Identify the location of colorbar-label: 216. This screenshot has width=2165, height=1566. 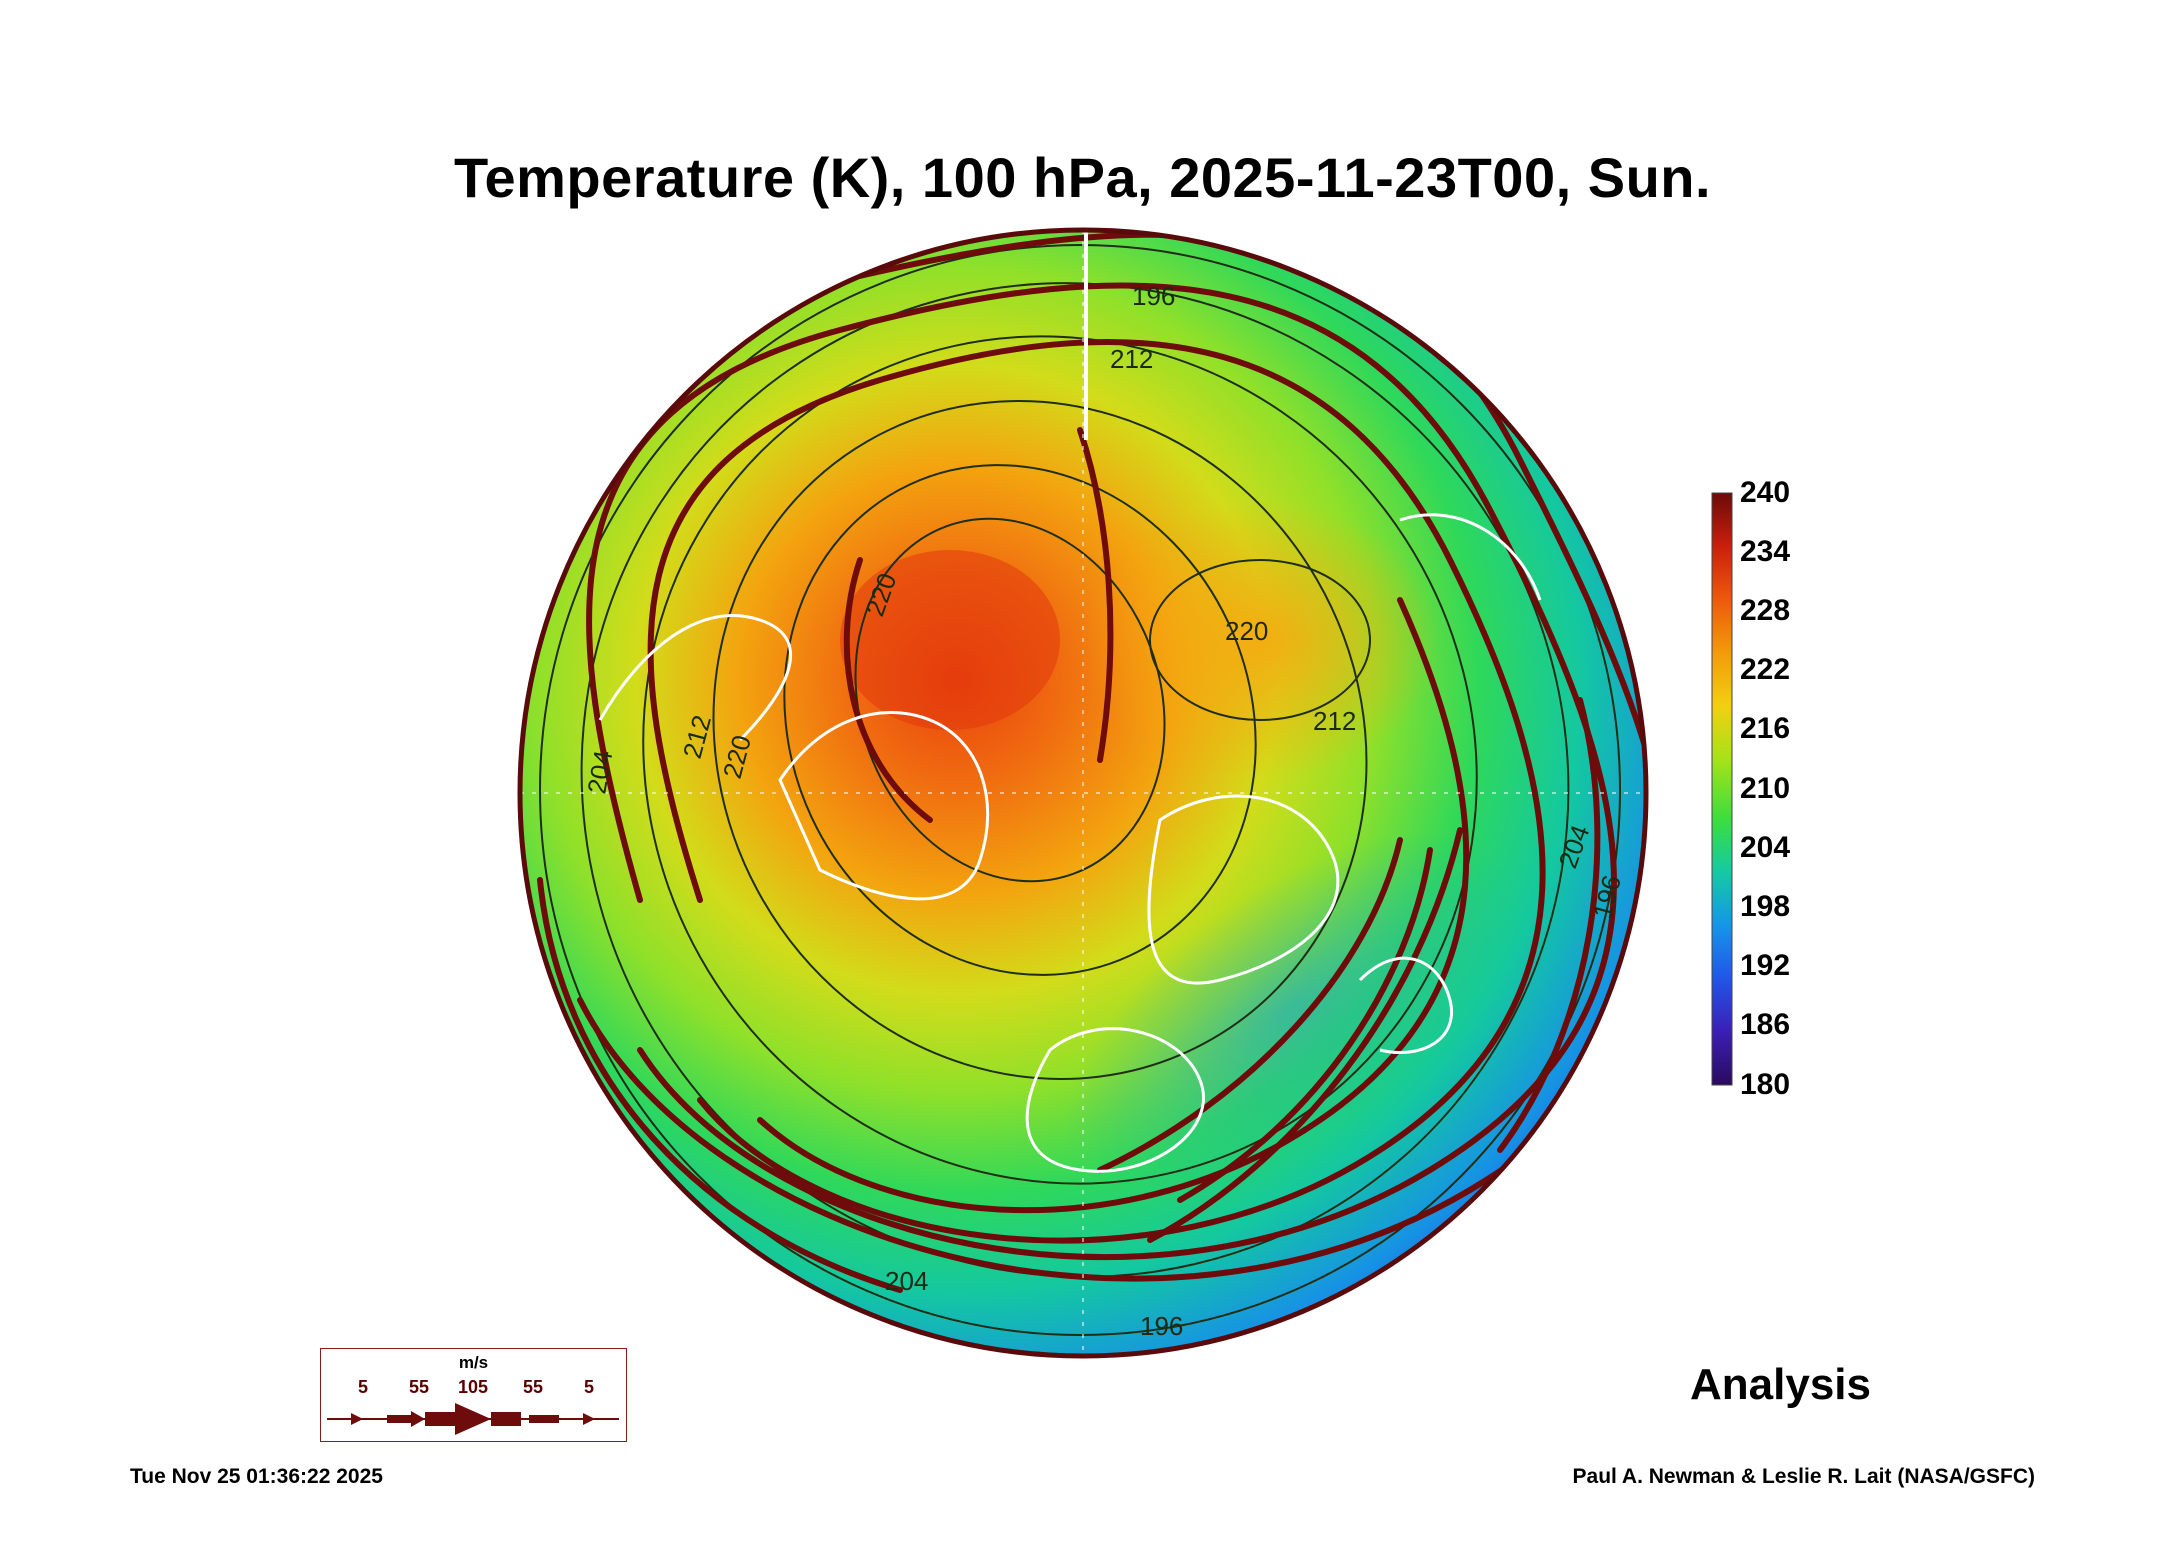
(1765, 728).